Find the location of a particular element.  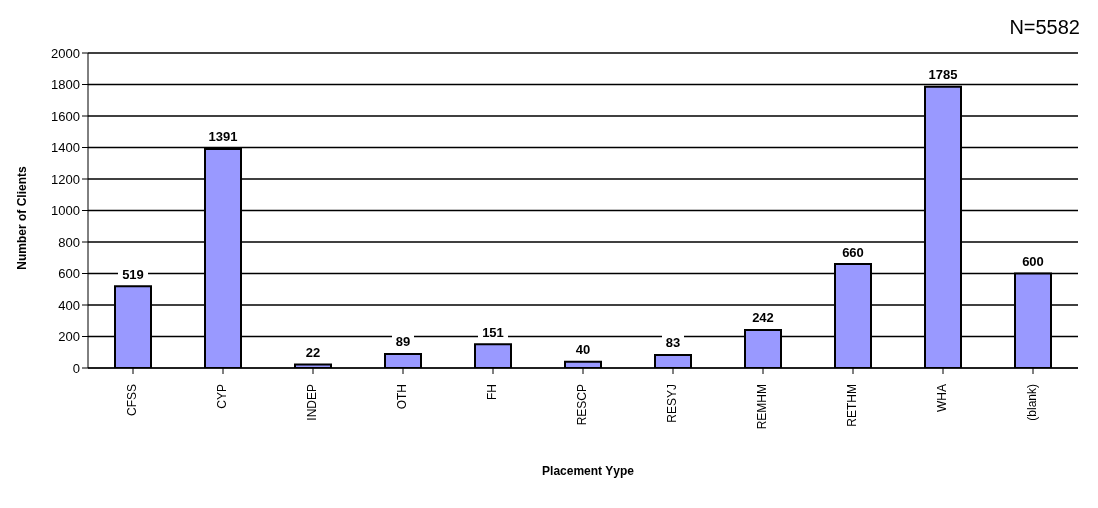

data-label: 1785 is located at coordinates (943, 75).